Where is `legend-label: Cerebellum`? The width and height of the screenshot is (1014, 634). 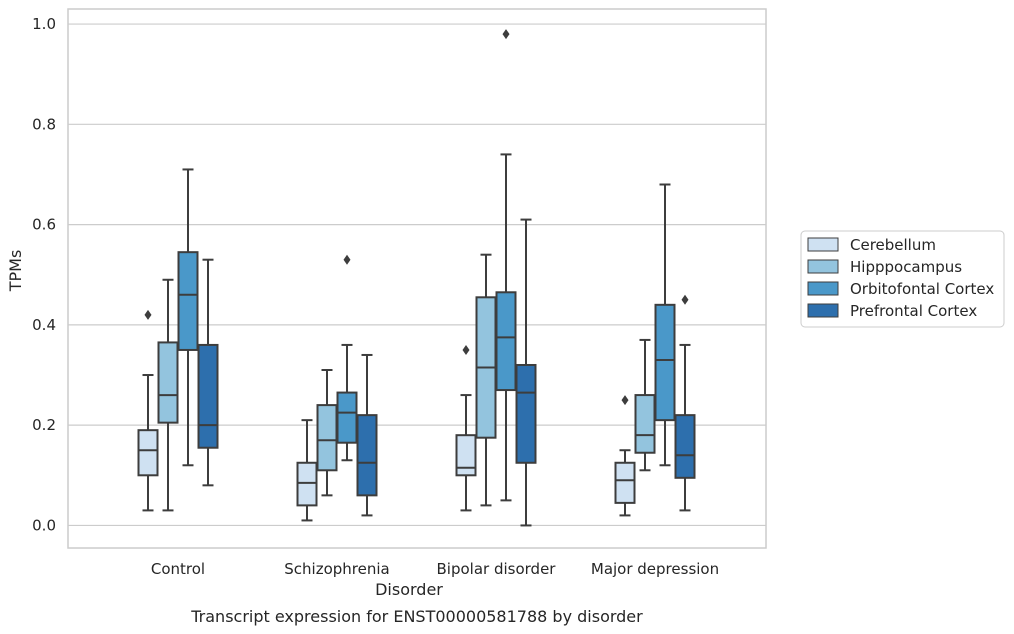
legend-label: Cerebellum is located at coordinates (893, 245).